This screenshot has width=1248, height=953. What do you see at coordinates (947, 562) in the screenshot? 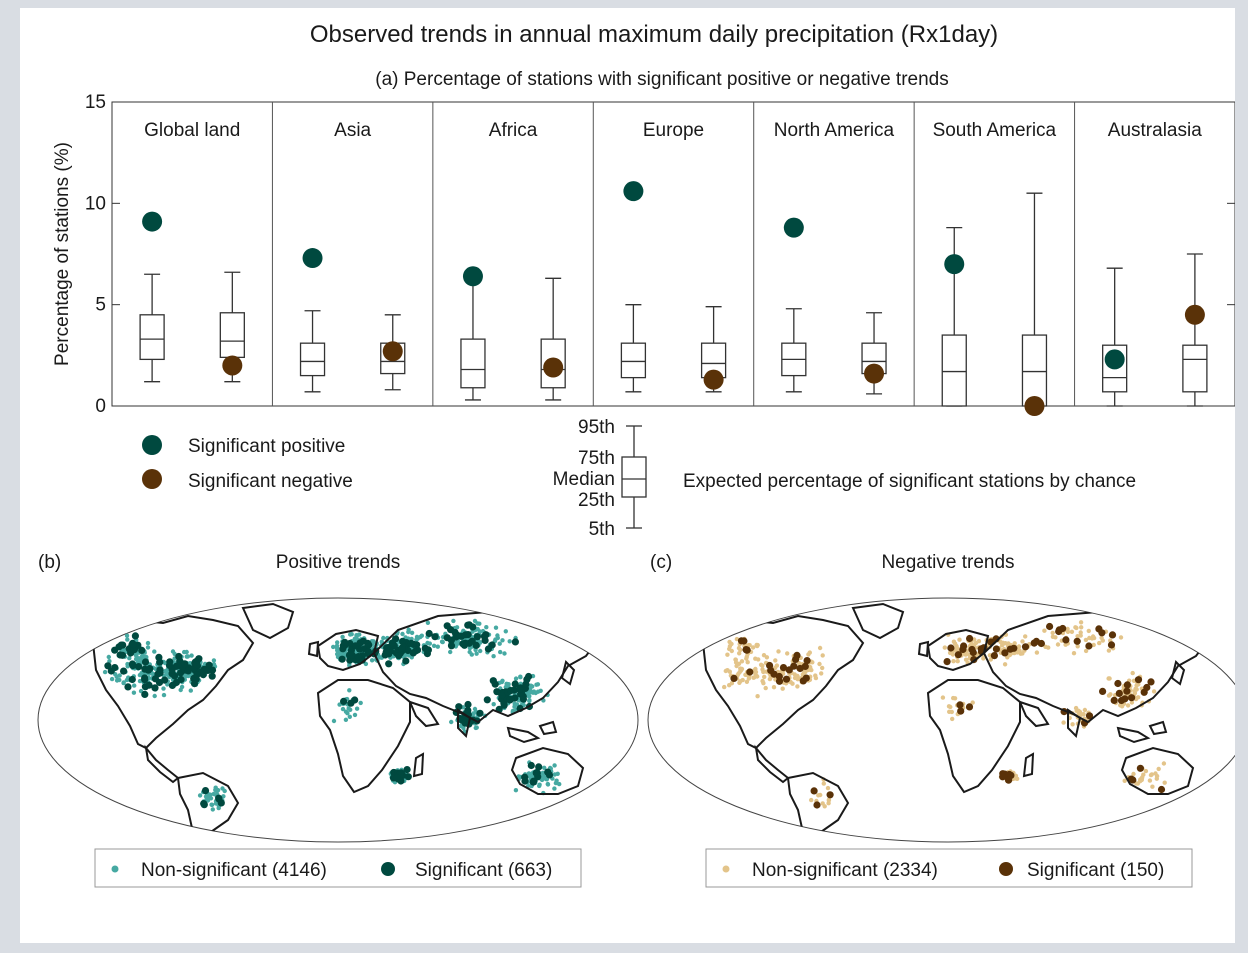
I see `panel-c-title: Negative trends` at bounding box center [947, 562].